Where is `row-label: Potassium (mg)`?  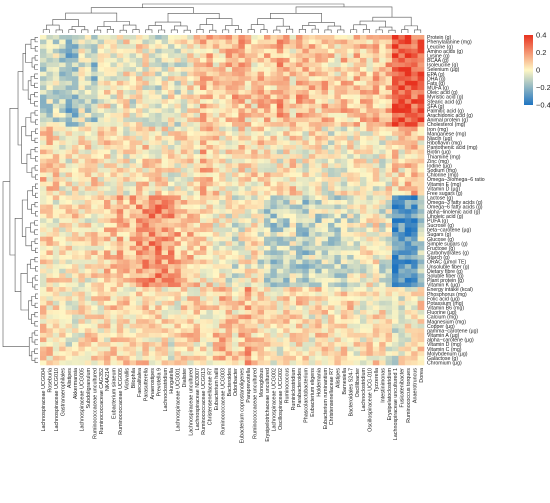
row-label: Potassium (mg) is located at coordinates (445, 304).